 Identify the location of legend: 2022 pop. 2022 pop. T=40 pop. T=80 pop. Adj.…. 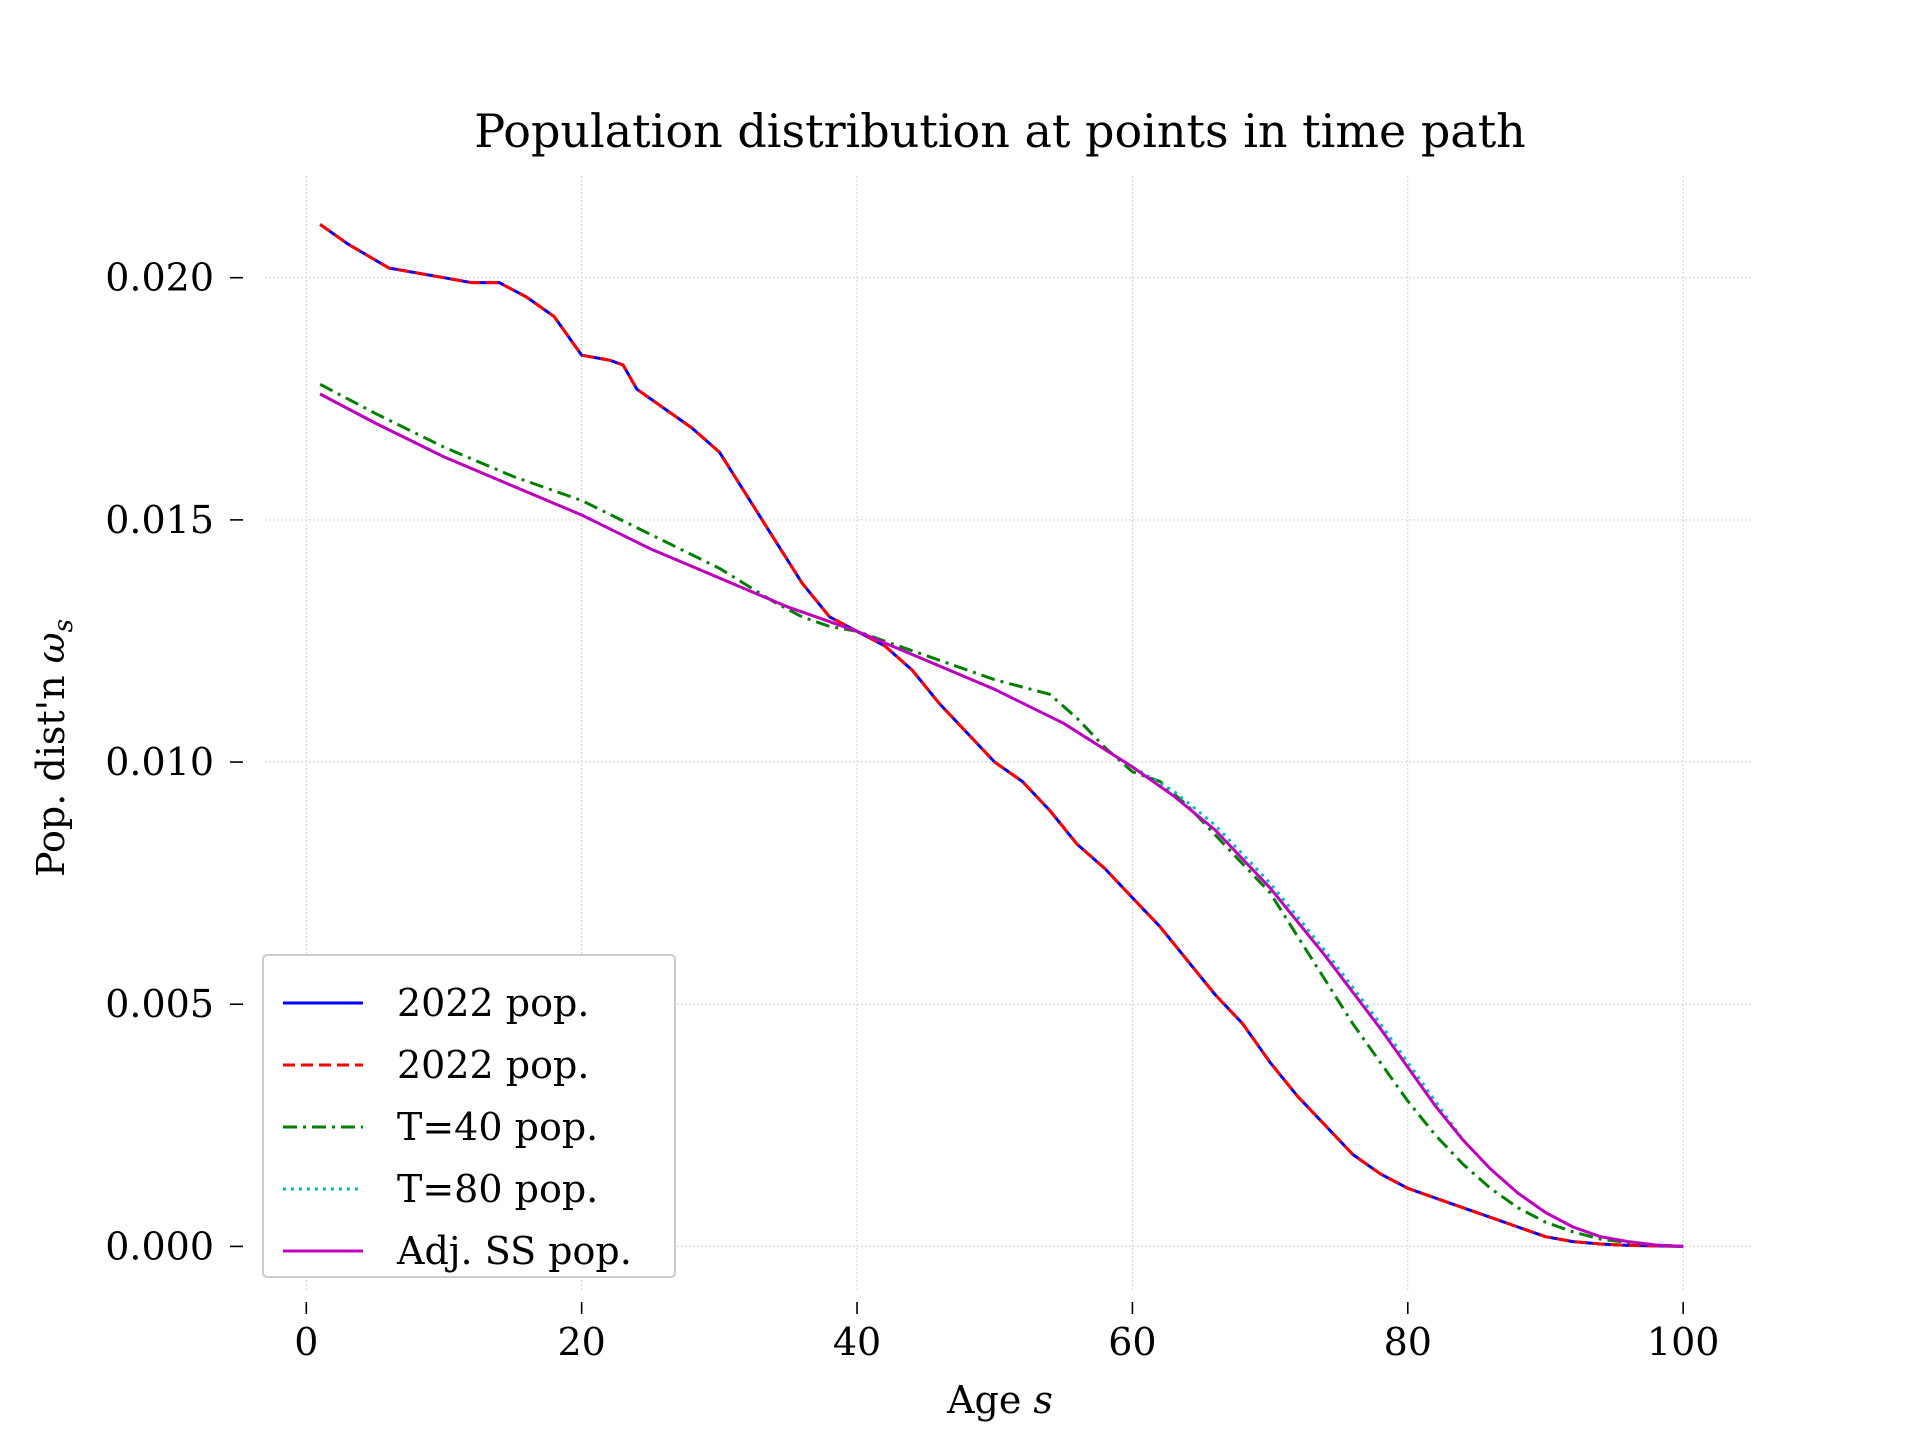
(469, 1116).